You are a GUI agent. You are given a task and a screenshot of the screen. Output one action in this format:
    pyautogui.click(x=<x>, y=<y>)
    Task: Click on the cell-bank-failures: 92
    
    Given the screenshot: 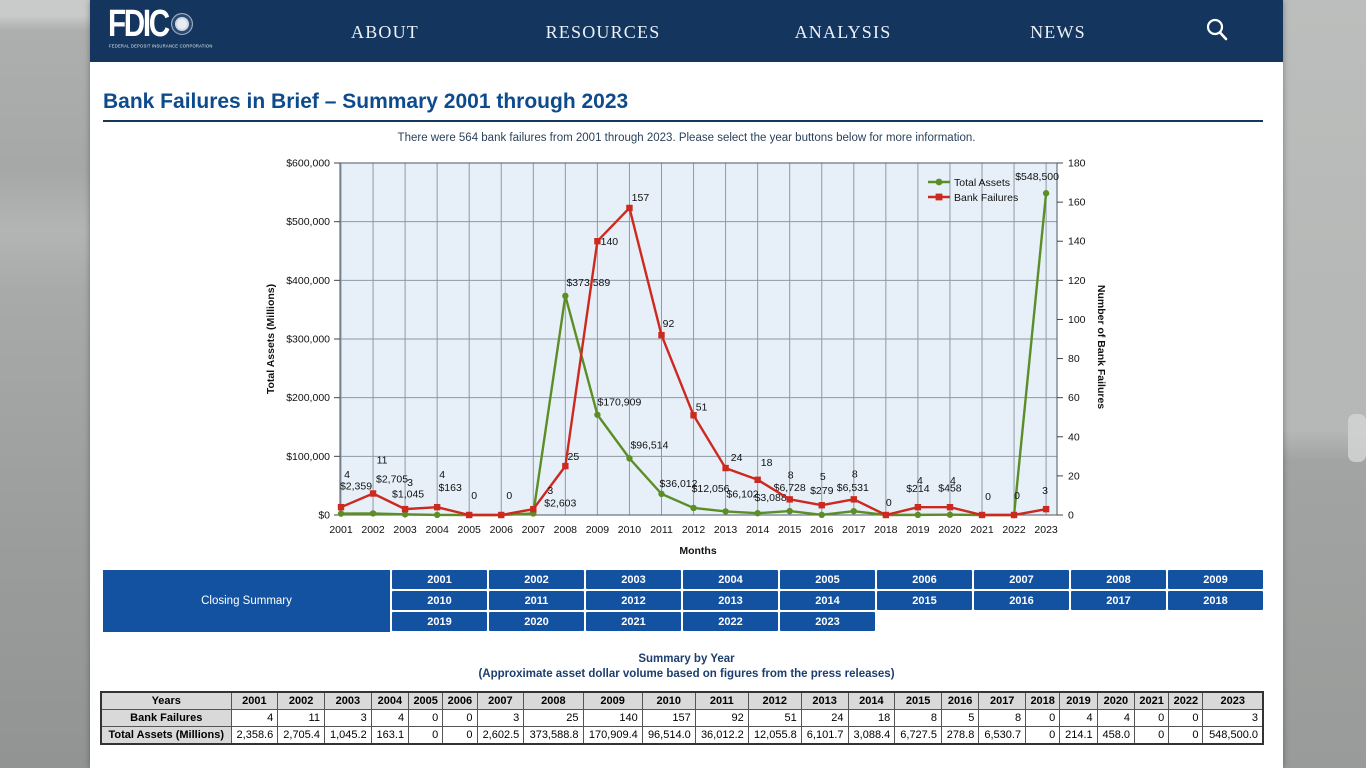 What is the action you would take?
    pyautogui.click(x=721, y=718)
    